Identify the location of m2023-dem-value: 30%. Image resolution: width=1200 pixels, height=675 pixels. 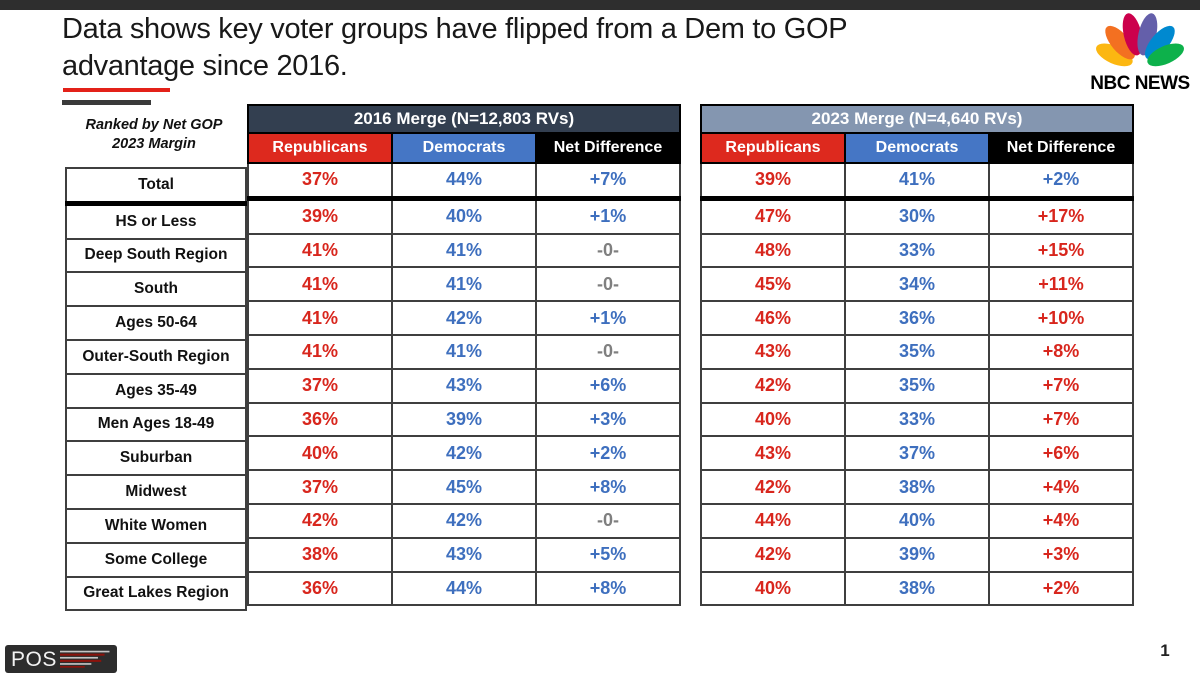
(917, 216).